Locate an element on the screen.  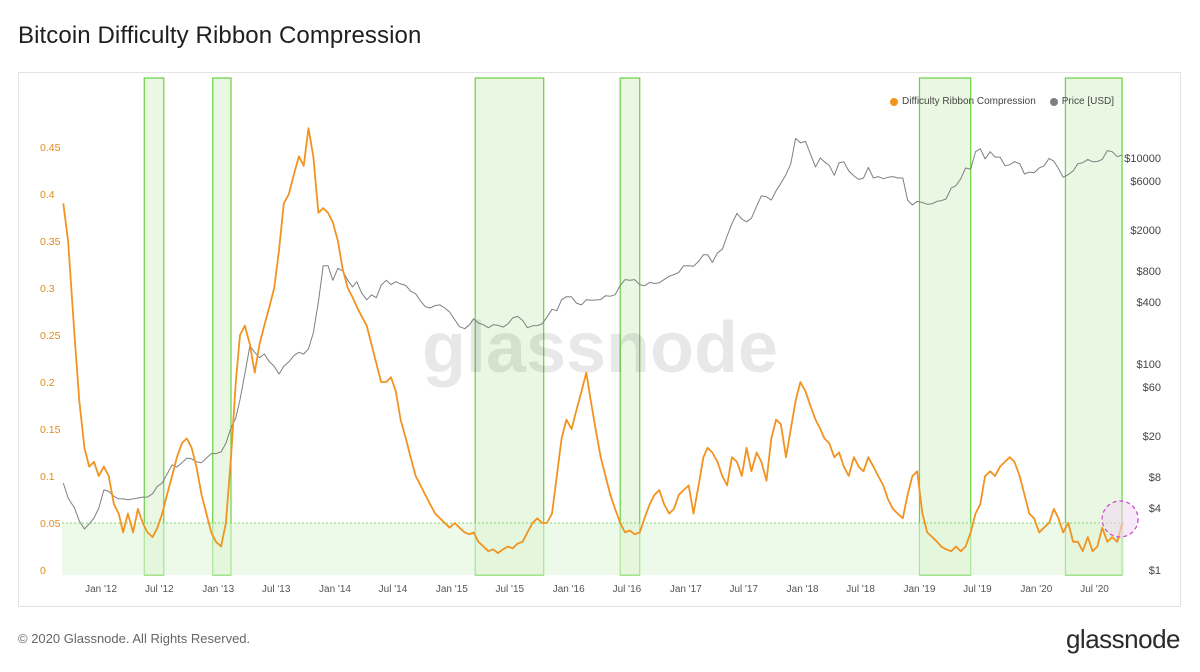
legend-item-price: Price [USD] is located at coordinates (1081, 101).